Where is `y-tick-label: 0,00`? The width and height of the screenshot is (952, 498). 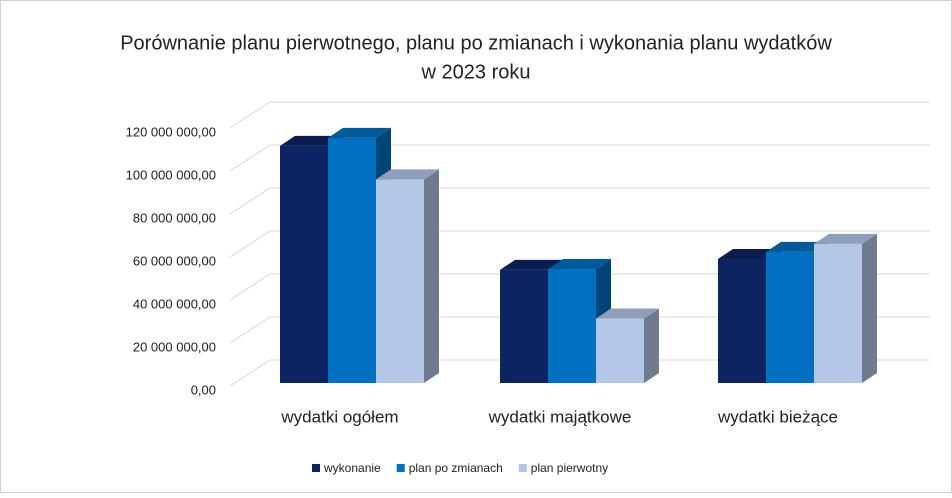 y-tick-label: 0,00 is located at coordinates (203, 389).